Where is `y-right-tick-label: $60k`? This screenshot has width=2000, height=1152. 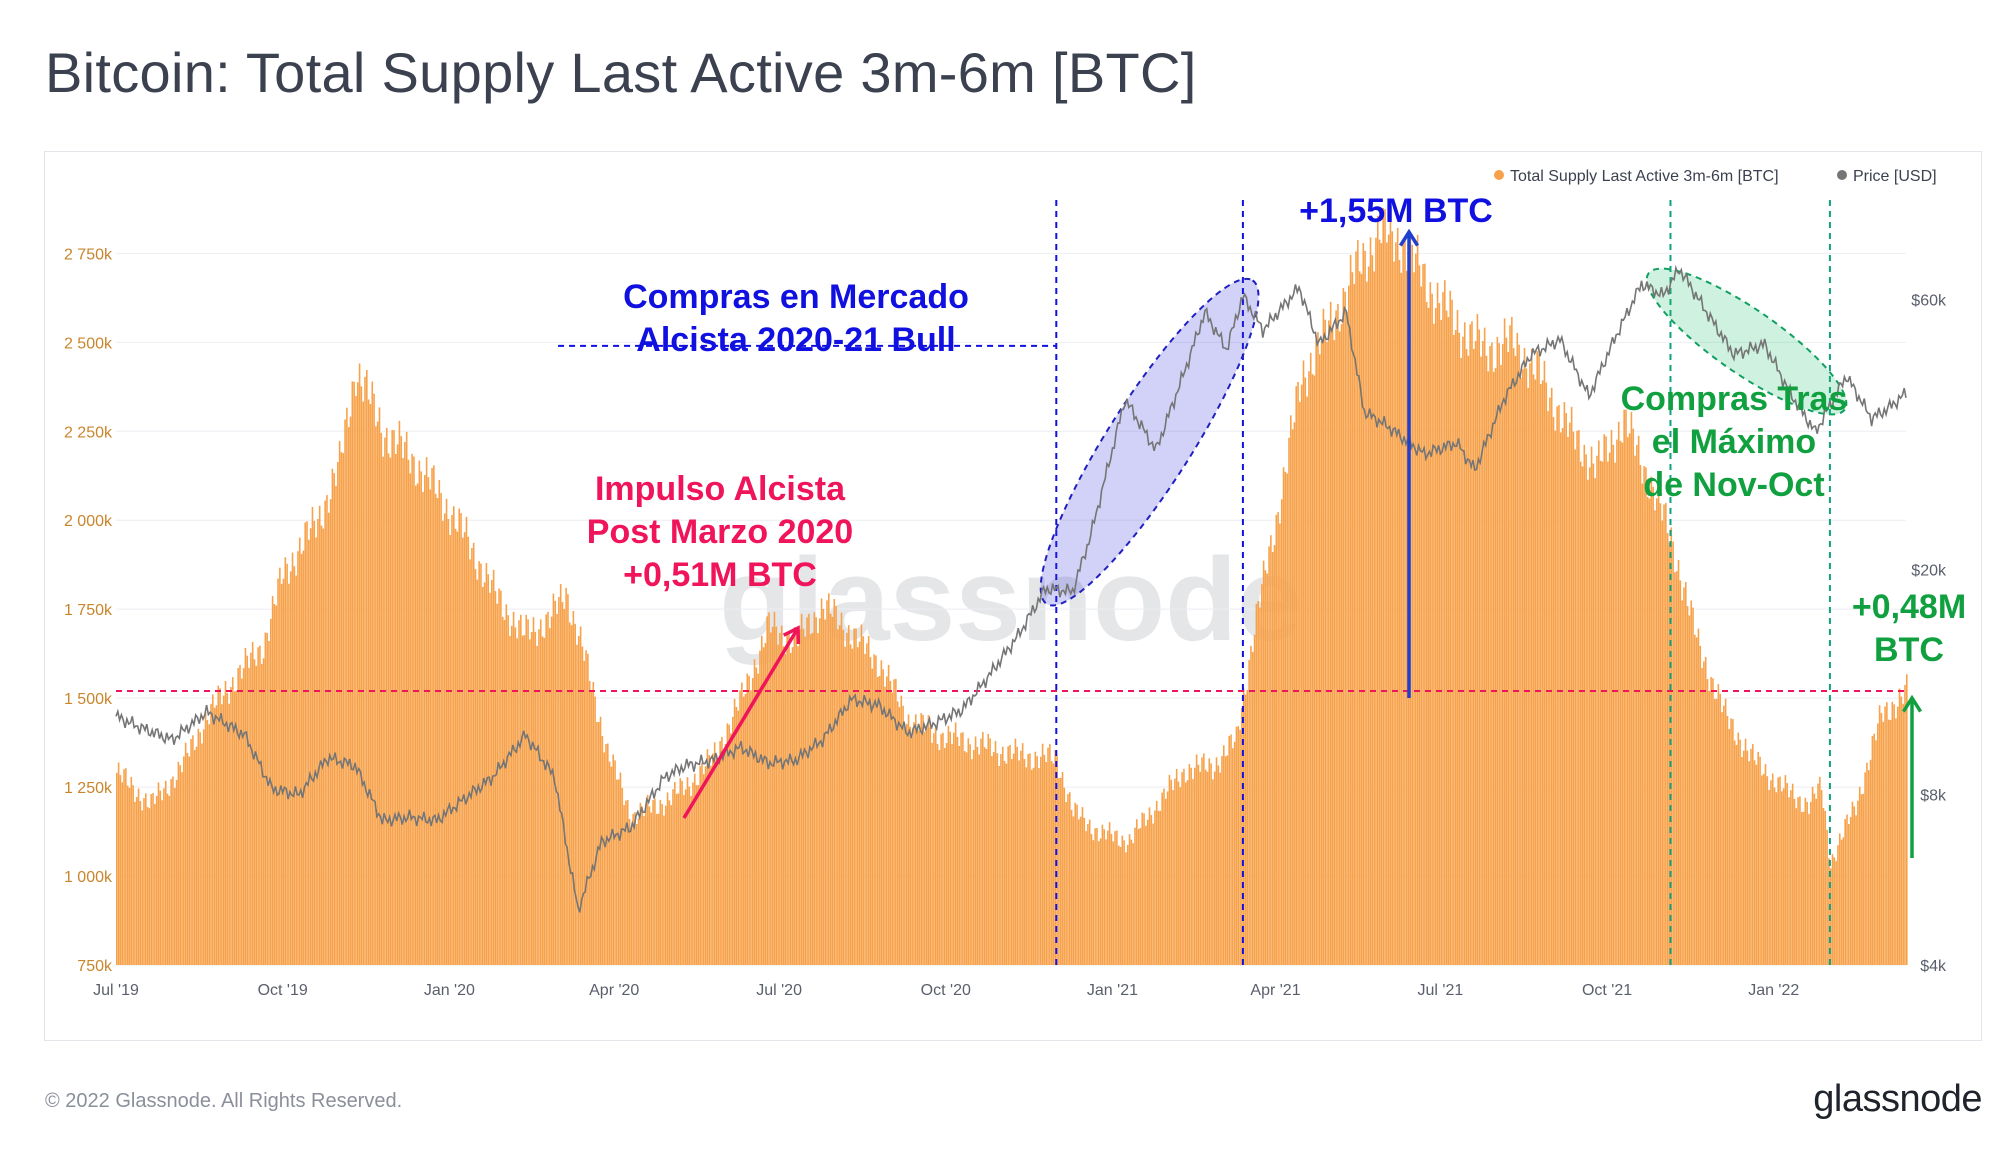 y-right-tick-label: $60k is located at coordinates (1929, 301).